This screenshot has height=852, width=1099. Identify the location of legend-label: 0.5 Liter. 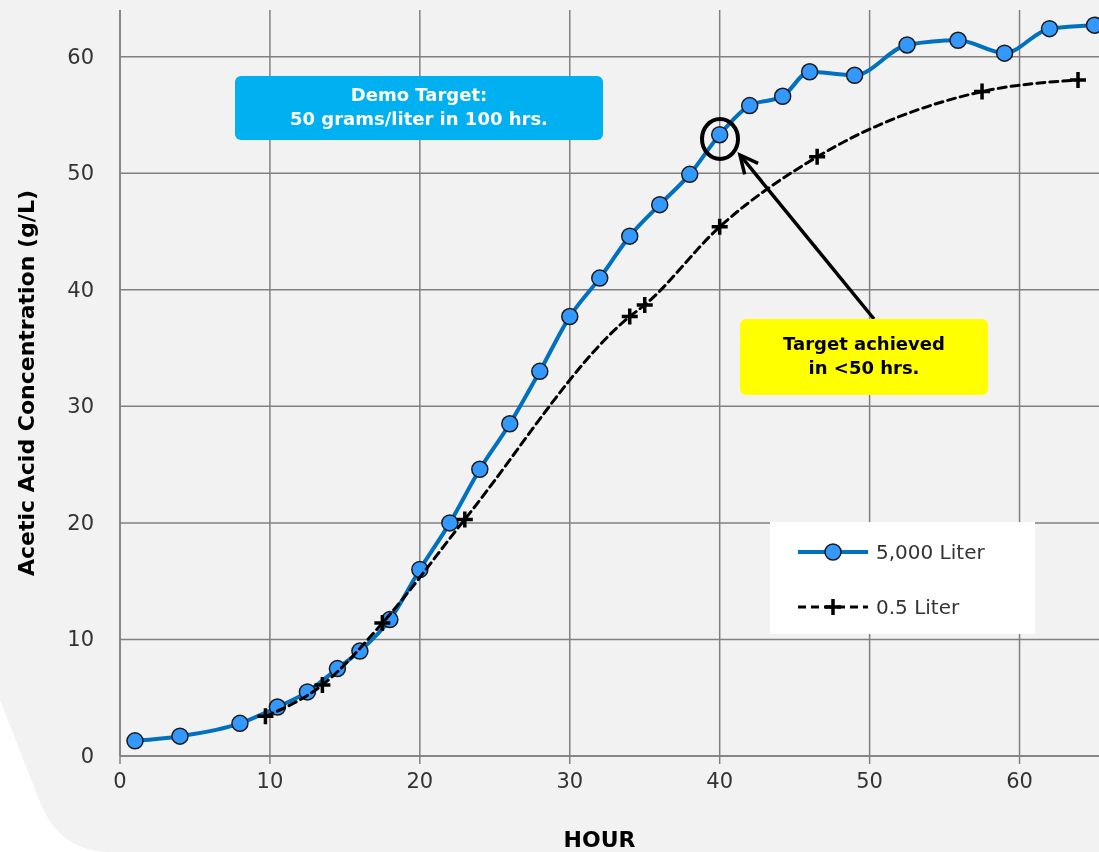
(918, 607).